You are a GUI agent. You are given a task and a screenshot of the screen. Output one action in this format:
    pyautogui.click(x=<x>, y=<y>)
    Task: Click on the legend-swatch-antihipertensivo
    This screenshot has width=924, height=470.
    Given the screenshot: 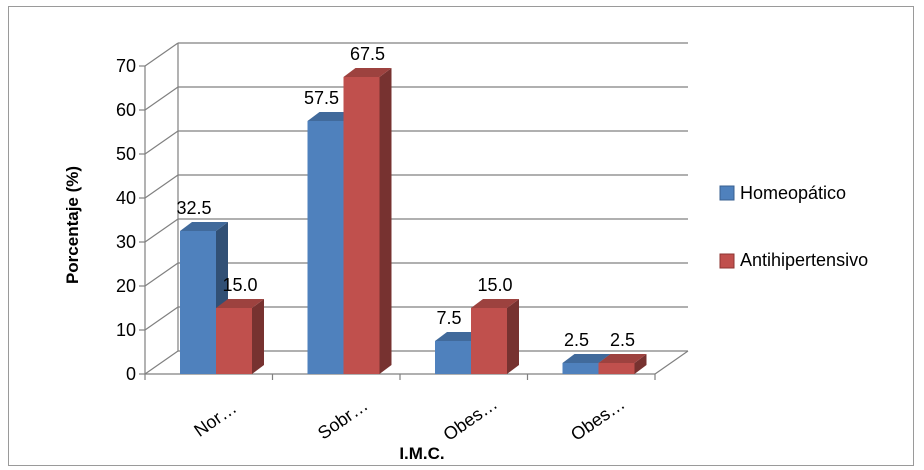 What is the action you would take?
    pyautogui.click(x=727, y=261)
    